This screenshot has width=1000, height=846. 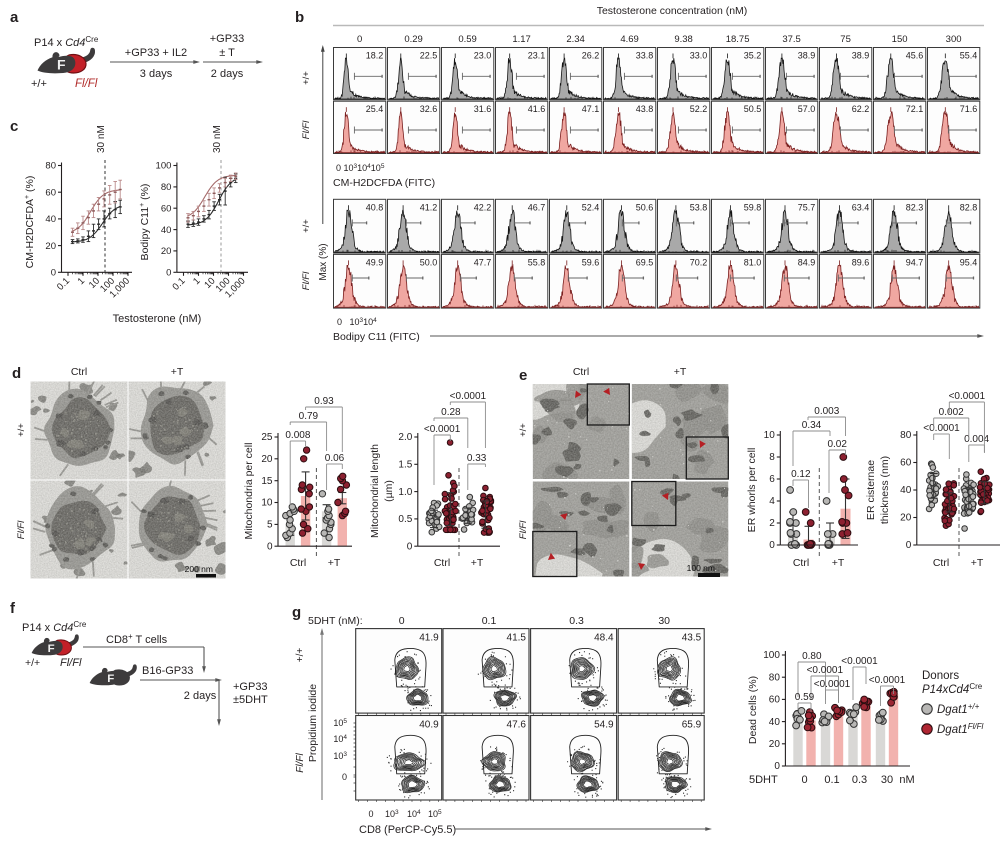 What do you see at coordinates (900, 39) in the screenshot?
I see `svg-text: 150` at bounding box center [900, 39].